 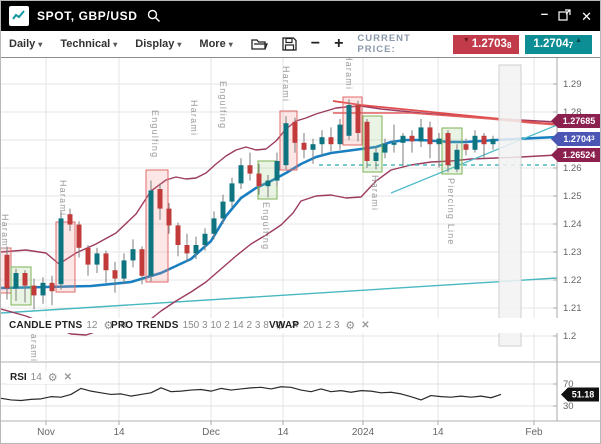 What do you see at coordinates (259, 44) in the screenshot?
I see `open-folder-icon` at bounding box center [259, 44].